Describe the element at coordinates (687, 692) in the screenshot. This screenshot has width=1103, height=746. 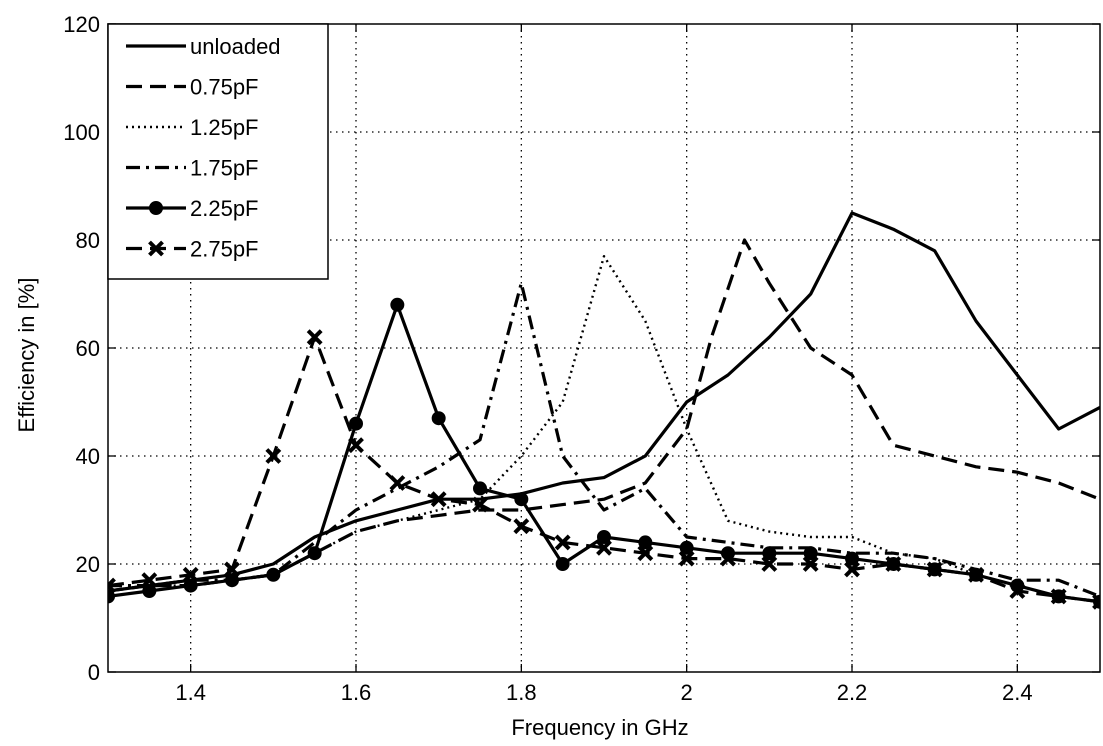
I see `x-tick-label: 2` at that location.